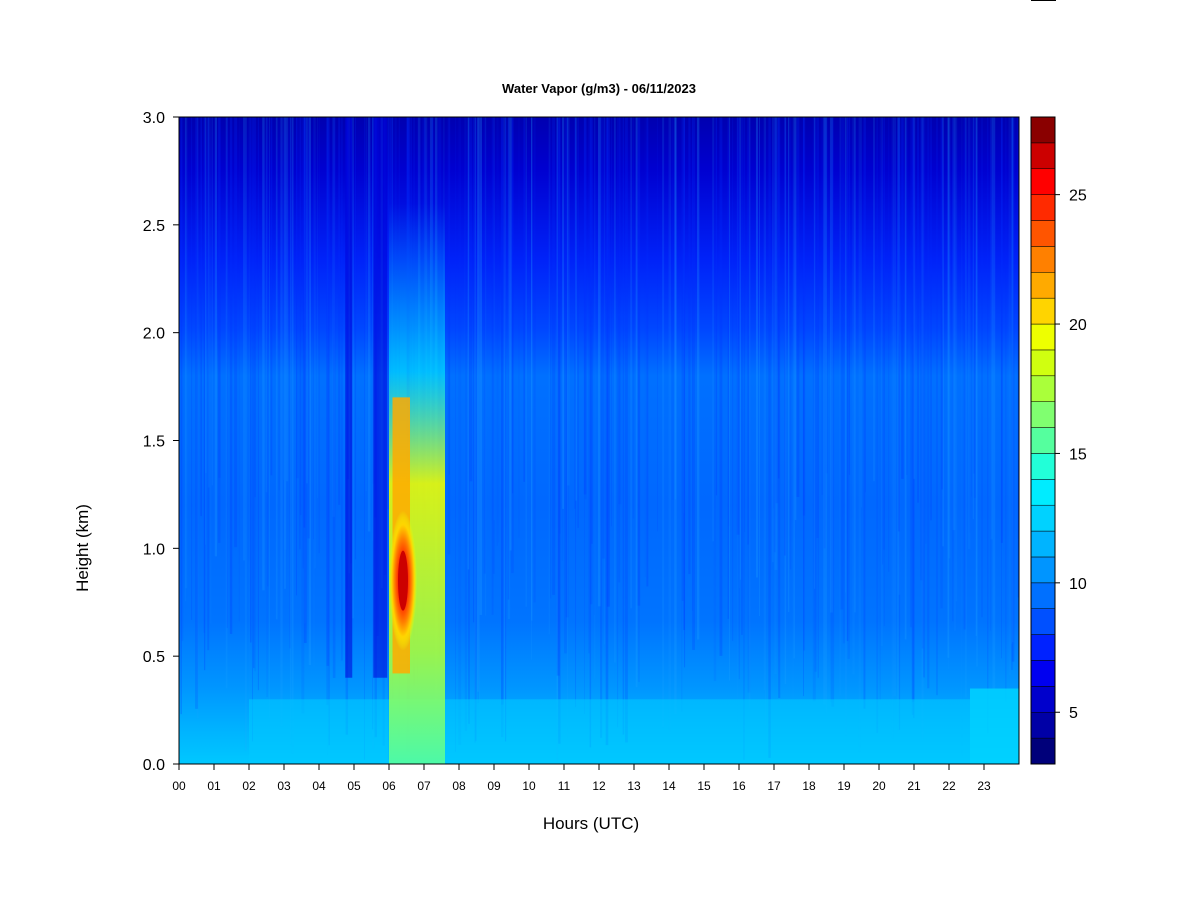 This screenshot has height=900, width=1200. Describe the element at coordinates (599, 88) in the screenshot. I see `chart-title: Water Vapor (g/m3) - 06/11/2023` at that location.